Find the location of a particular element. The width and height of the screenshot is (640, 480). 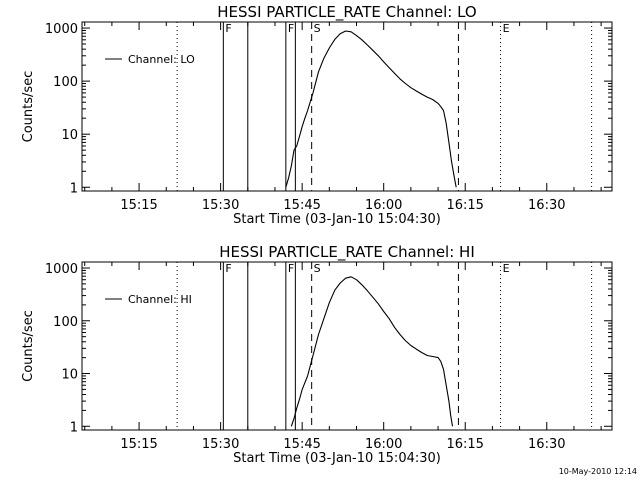

chart-title: HESSI PARTICLE_RATE Channel: LO is located at coordinates (346, 12).